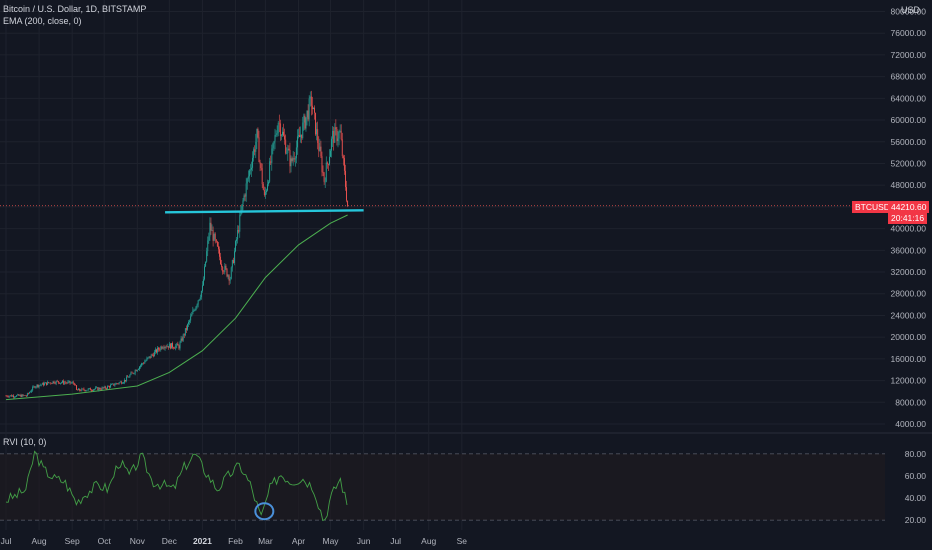 This screenshot has height=550, width=932. I want to click on y-tick-label: 72000.00, so click(909, 55).